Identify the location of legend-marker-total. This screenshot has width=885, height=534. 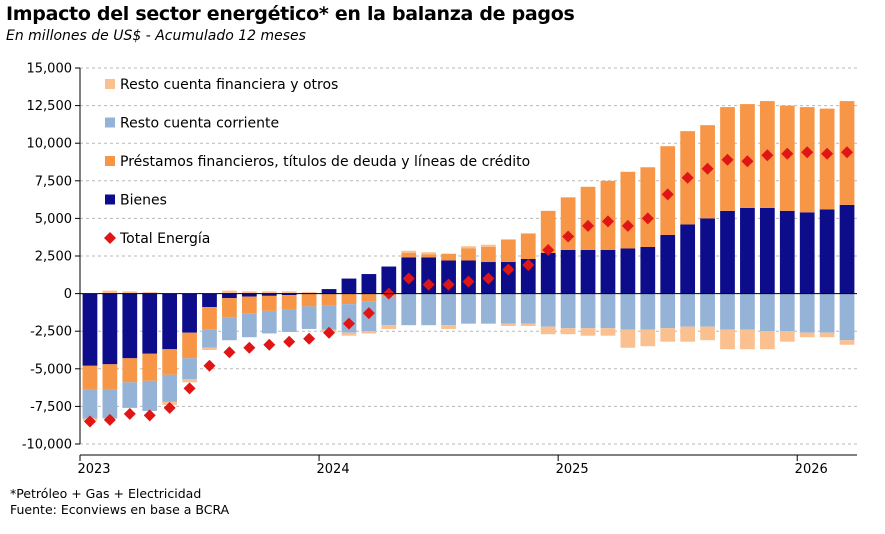
(110, 238).